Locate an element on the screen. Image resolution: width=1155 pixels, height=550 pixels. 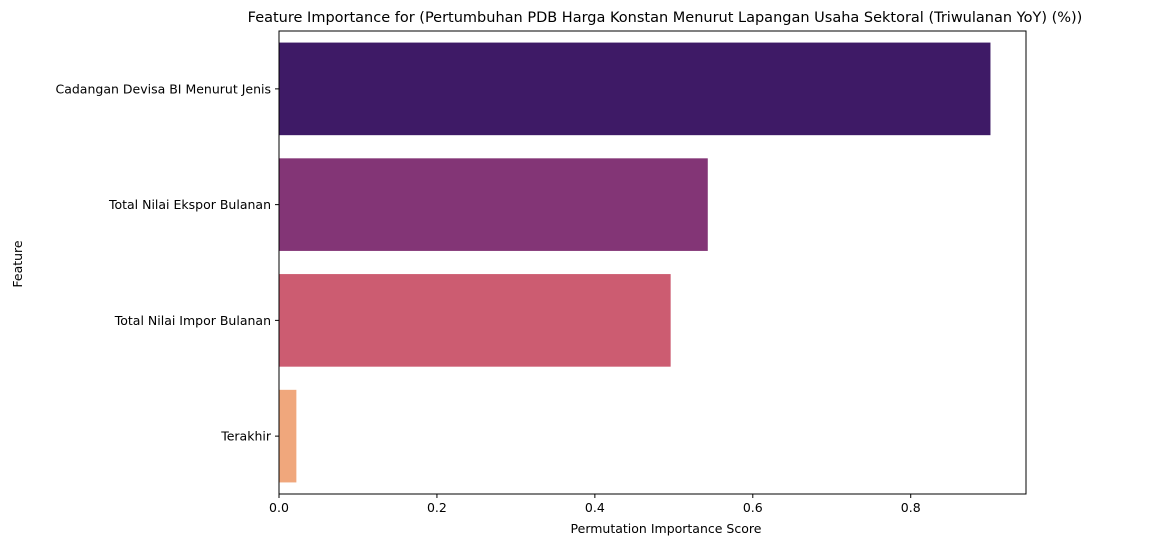
x-tick-label-2: 0.4 is located at coordinates (595, 507).